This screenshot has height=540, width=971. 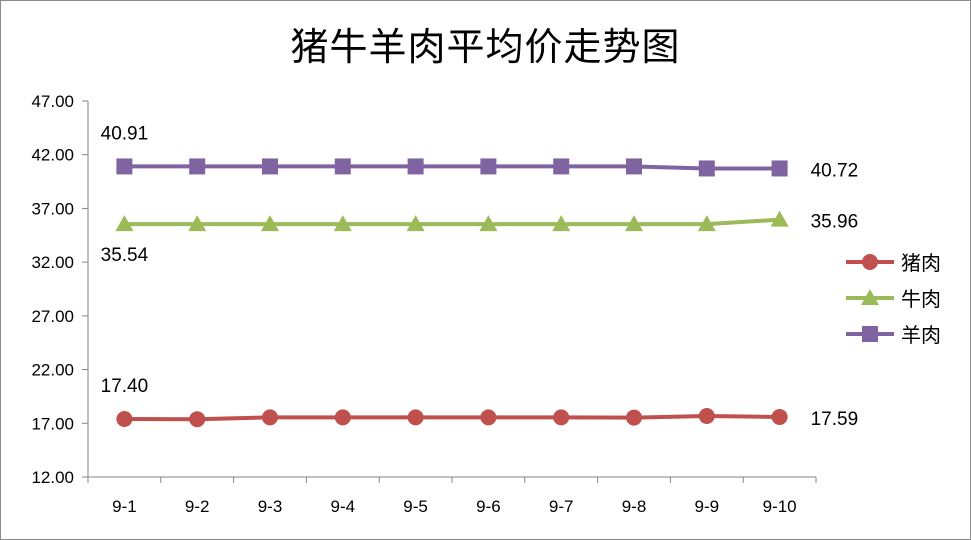 I want to click on data-label: 40.72, so click(x=835, y=170).